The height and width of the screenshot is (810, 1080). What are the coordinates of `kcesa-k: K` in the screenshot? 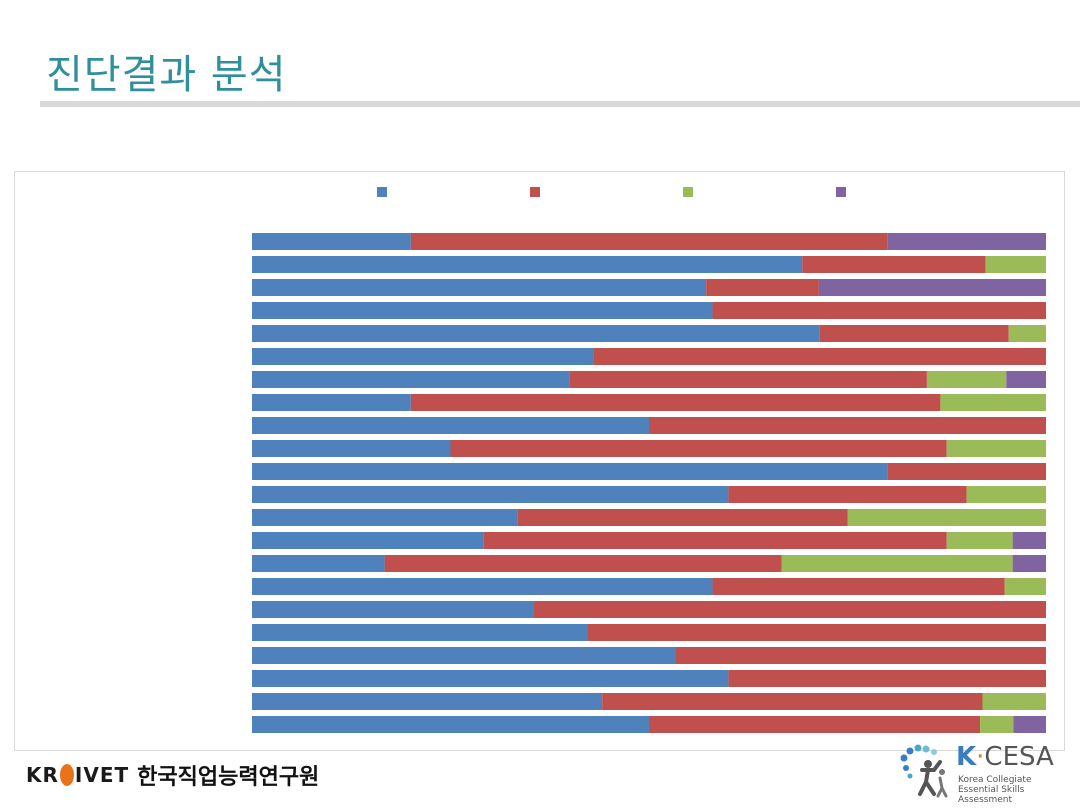 It's located at (966, 757).